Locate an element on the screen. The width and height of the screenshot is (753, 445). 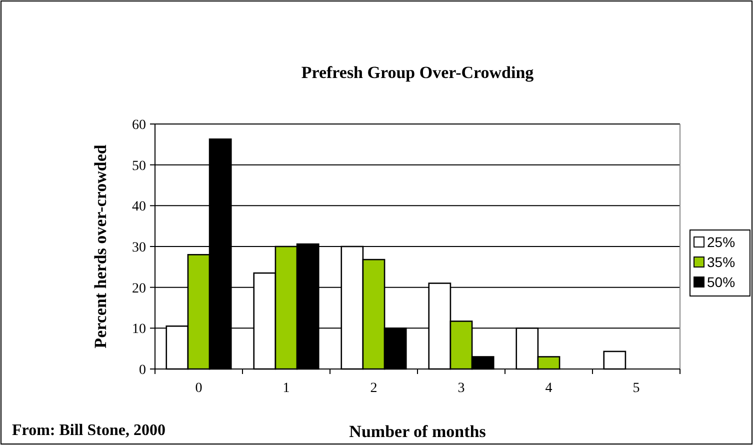
x-axis-title: Number of months is located at coordinates (417, 431).